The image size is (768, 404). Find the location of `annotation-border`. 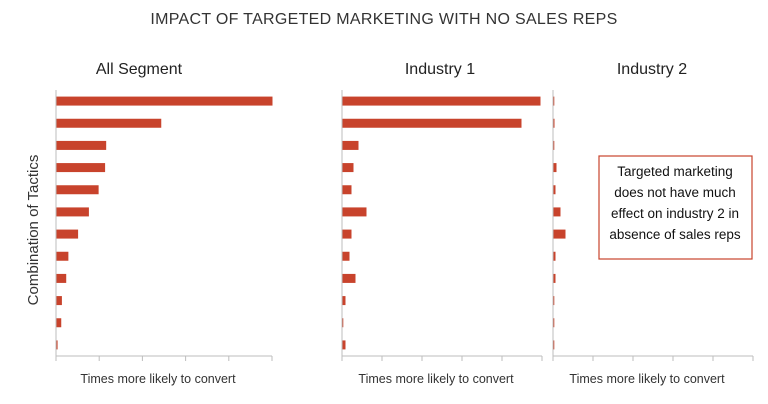

annotation-border is located at coordinates (675, 207).